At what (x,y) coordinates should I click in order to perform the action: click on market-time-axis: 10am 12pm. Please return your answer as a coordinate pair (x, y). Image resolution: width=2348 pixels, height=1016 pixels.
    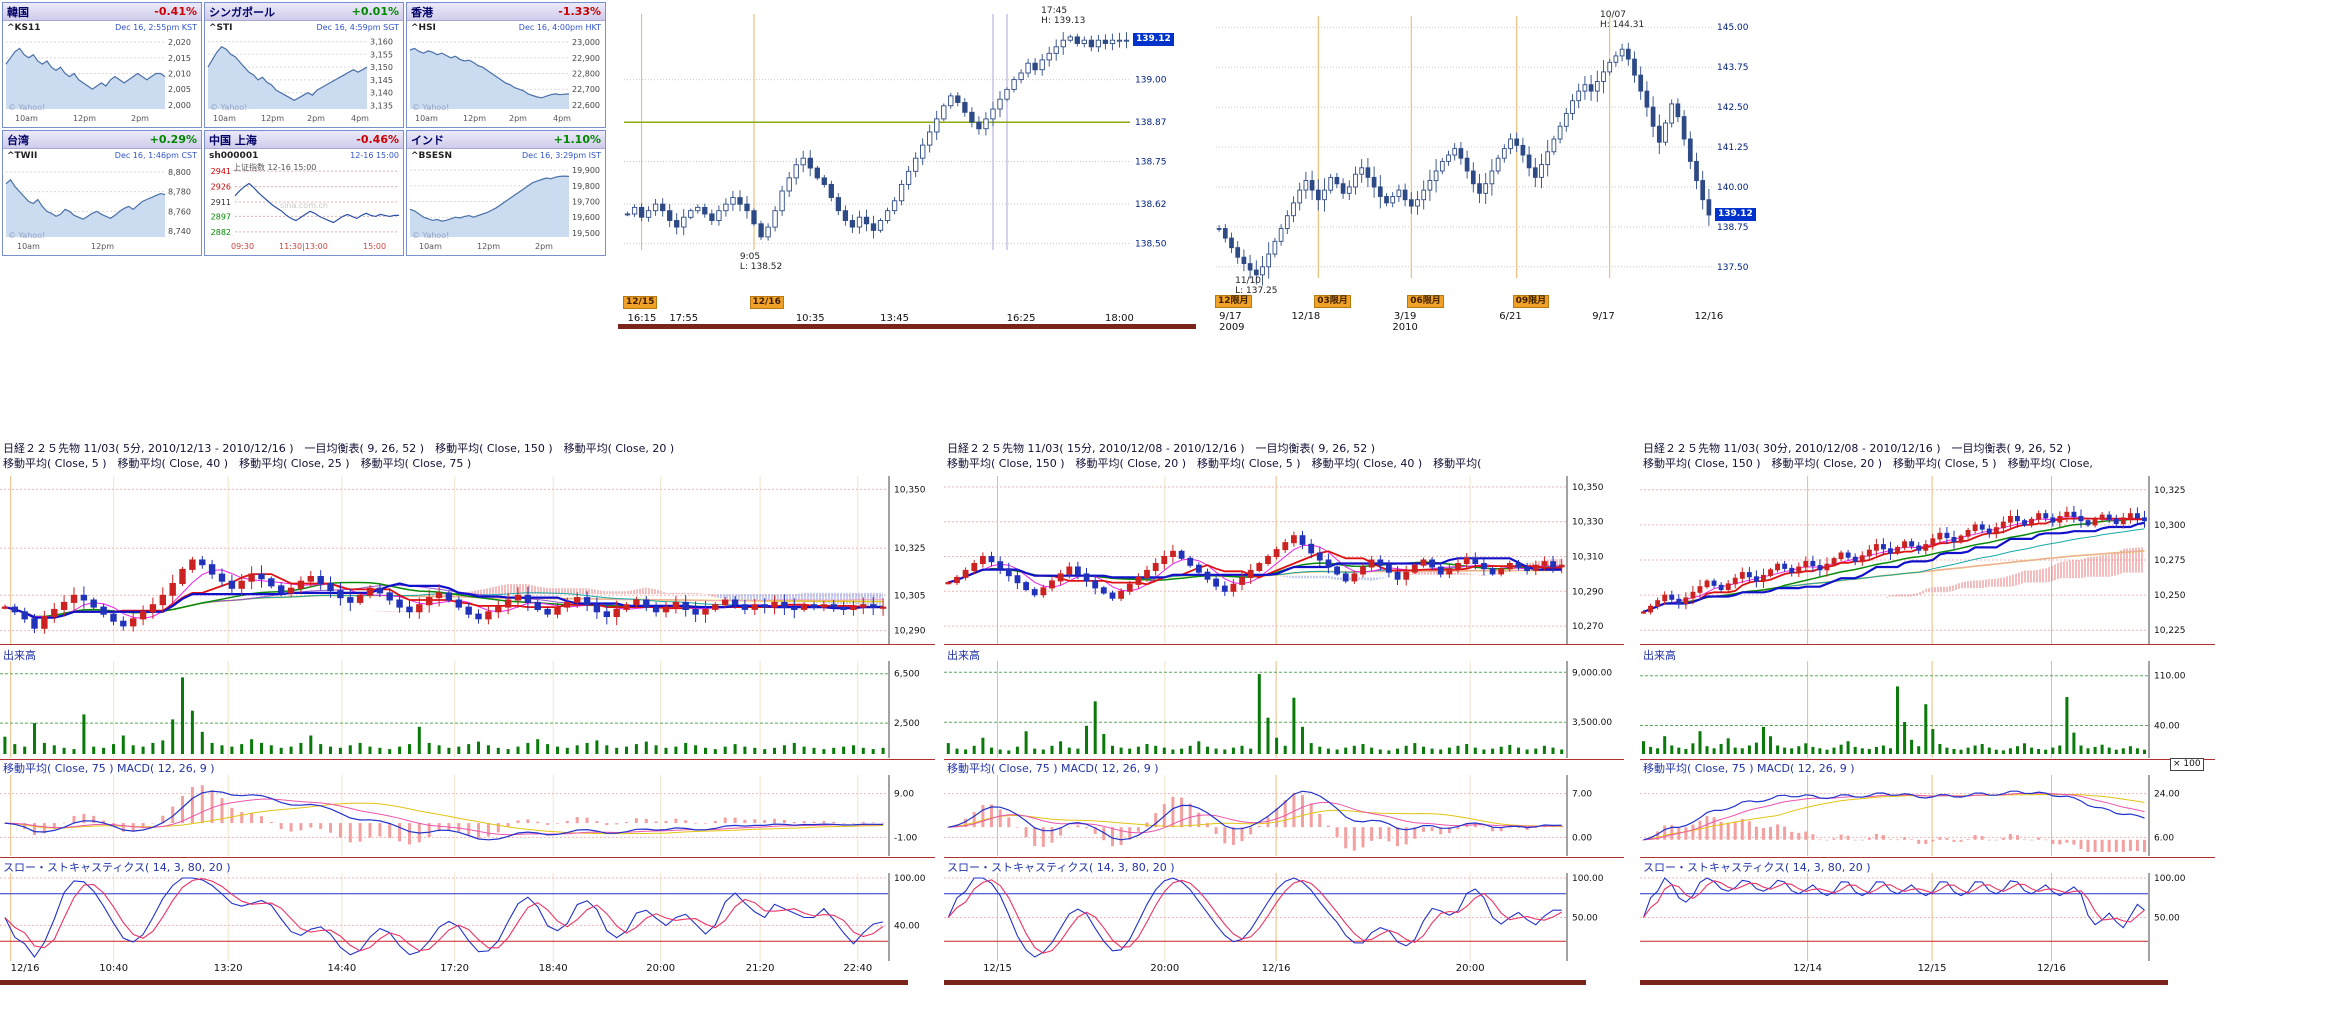
    Looking at the image, I should click on (102, 248).